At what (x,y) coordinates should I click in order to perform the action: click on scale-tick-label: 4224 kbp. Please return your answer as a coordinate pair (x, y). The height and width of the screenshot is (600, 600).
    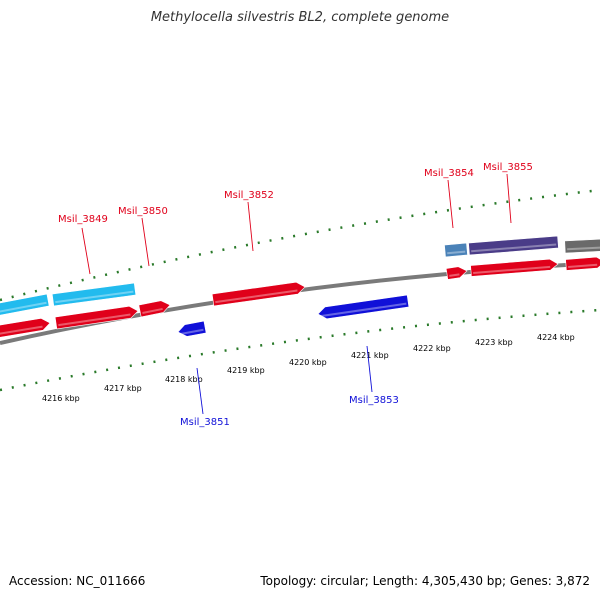
    Looking at the image, I should click on (556, 337).